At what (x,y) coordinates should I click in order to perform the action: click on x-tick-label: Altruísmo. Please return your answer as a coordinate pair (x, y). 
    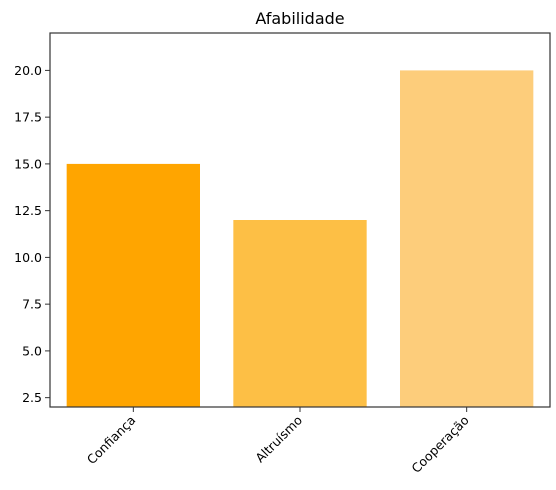
    Looking at the image, I should click on (278, 439).